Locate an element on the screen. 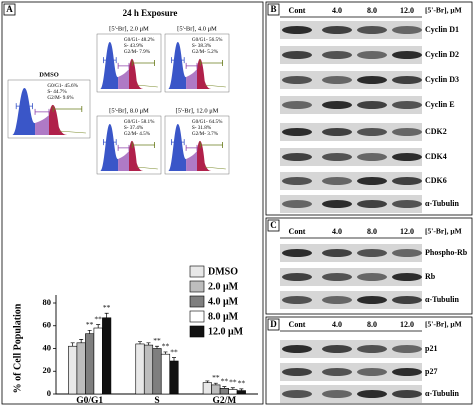 The height and width of the screenshot is (407, 474). histogram-label: [5'-Br], 8.0 μM is located at coordinates (129, 110).